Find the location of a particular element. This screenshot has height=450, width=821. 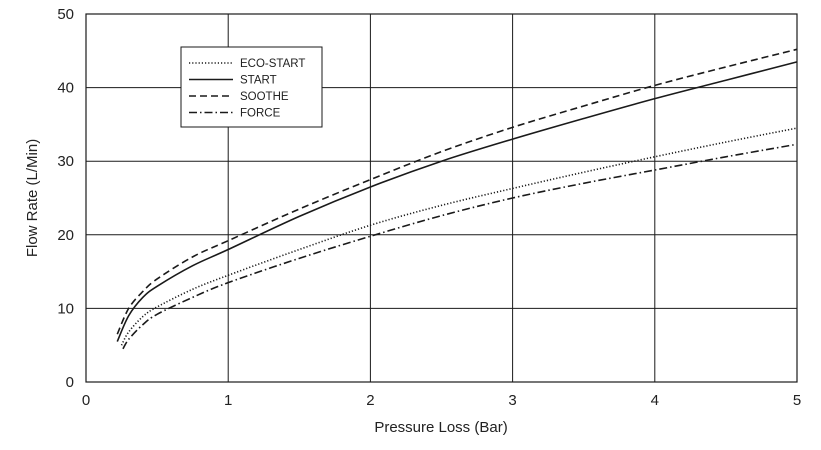

x-tick-label: 5 is located at coordinates (797, 400).